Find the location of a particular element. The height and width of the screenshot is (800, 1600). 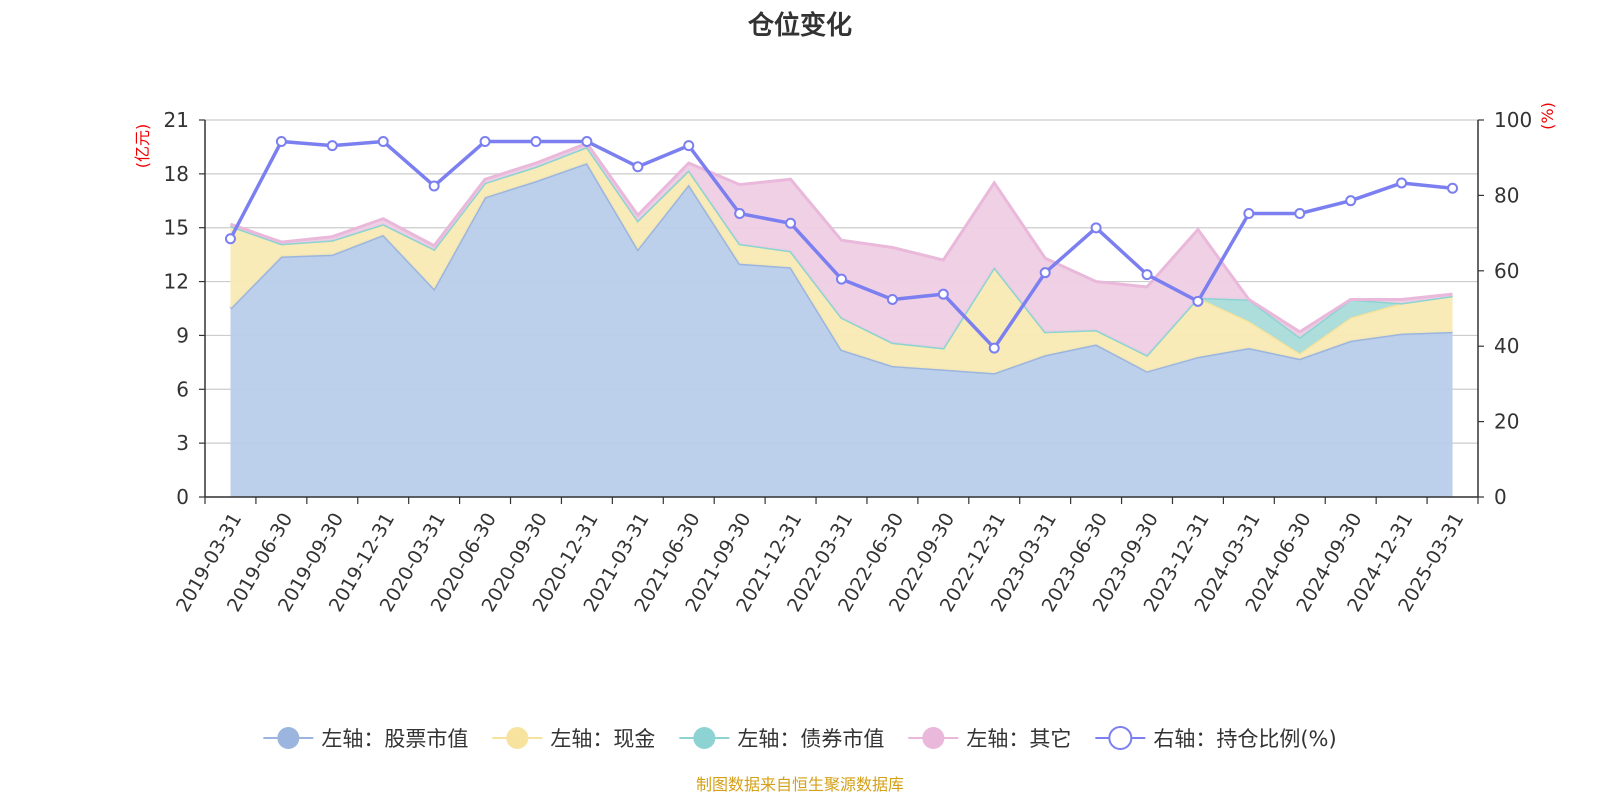

legend-label: 左轴：债券市值 is located at coordinates (810, 739).